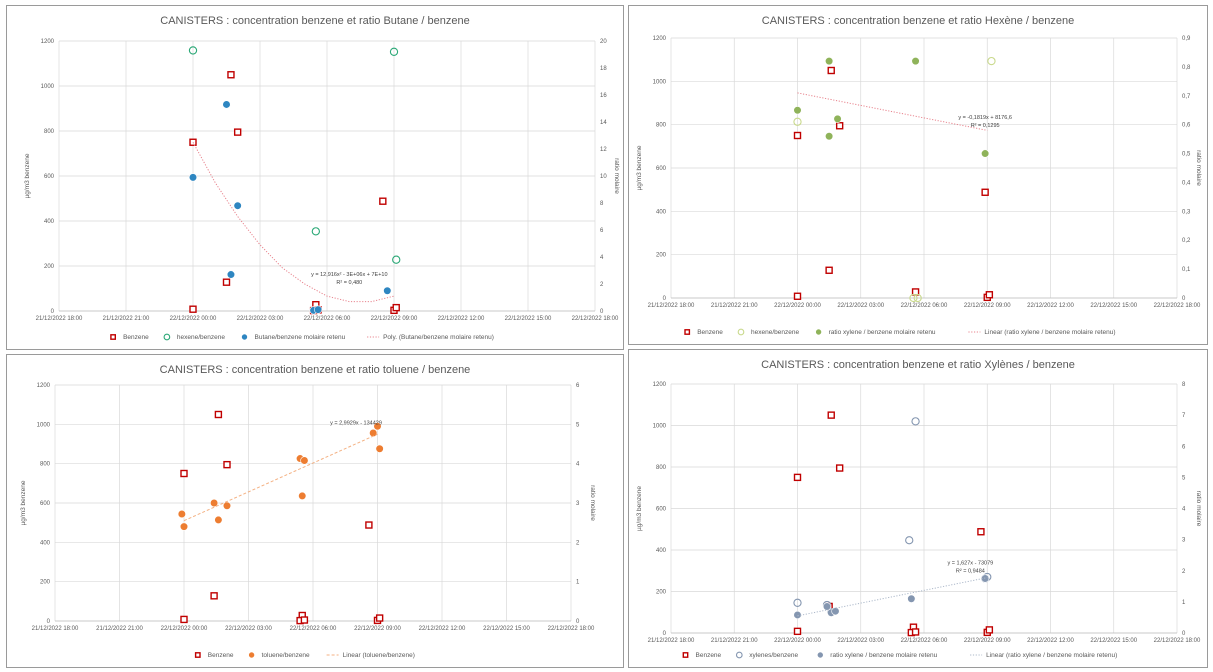  What do you see at coordinates (1186, 126) in the screenshot?
I see `y2-tick-label: 0,6` at bounding box center [1186, 126].